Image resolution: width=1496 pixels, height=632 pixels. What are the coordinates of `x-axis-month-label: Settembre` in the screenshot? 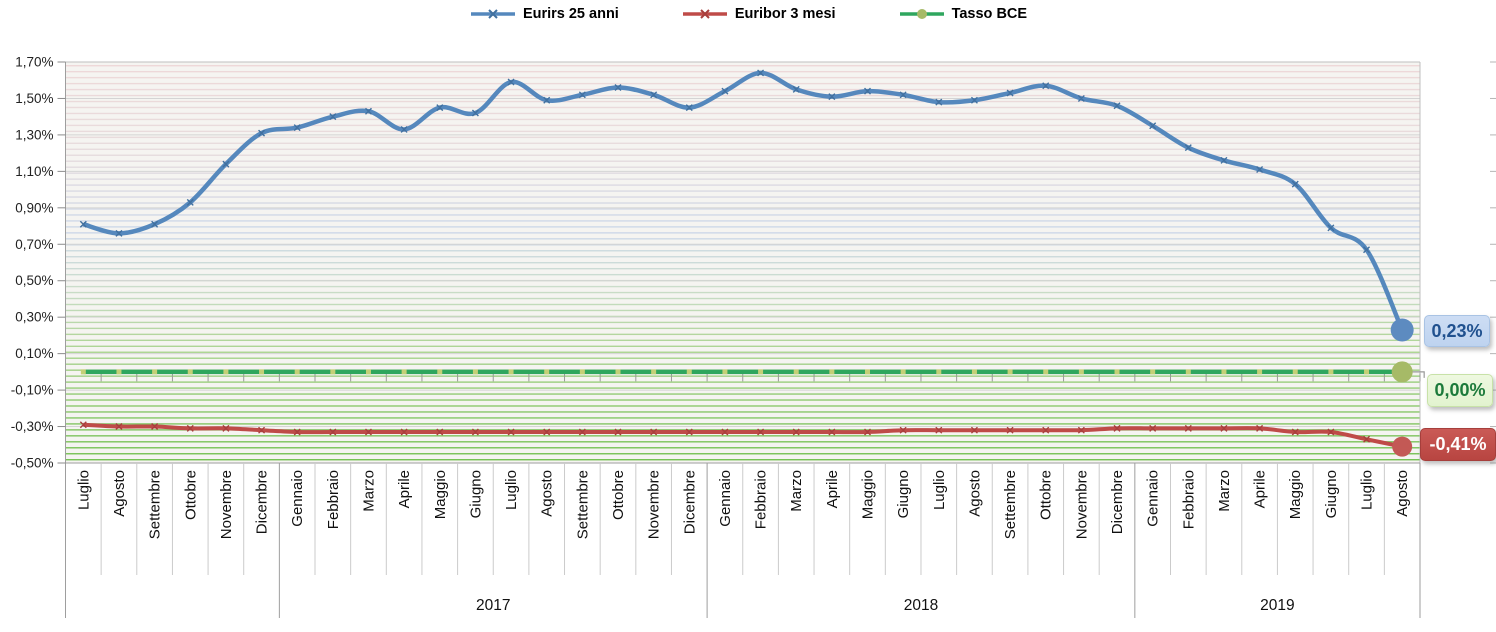 It's located at (155, 504).